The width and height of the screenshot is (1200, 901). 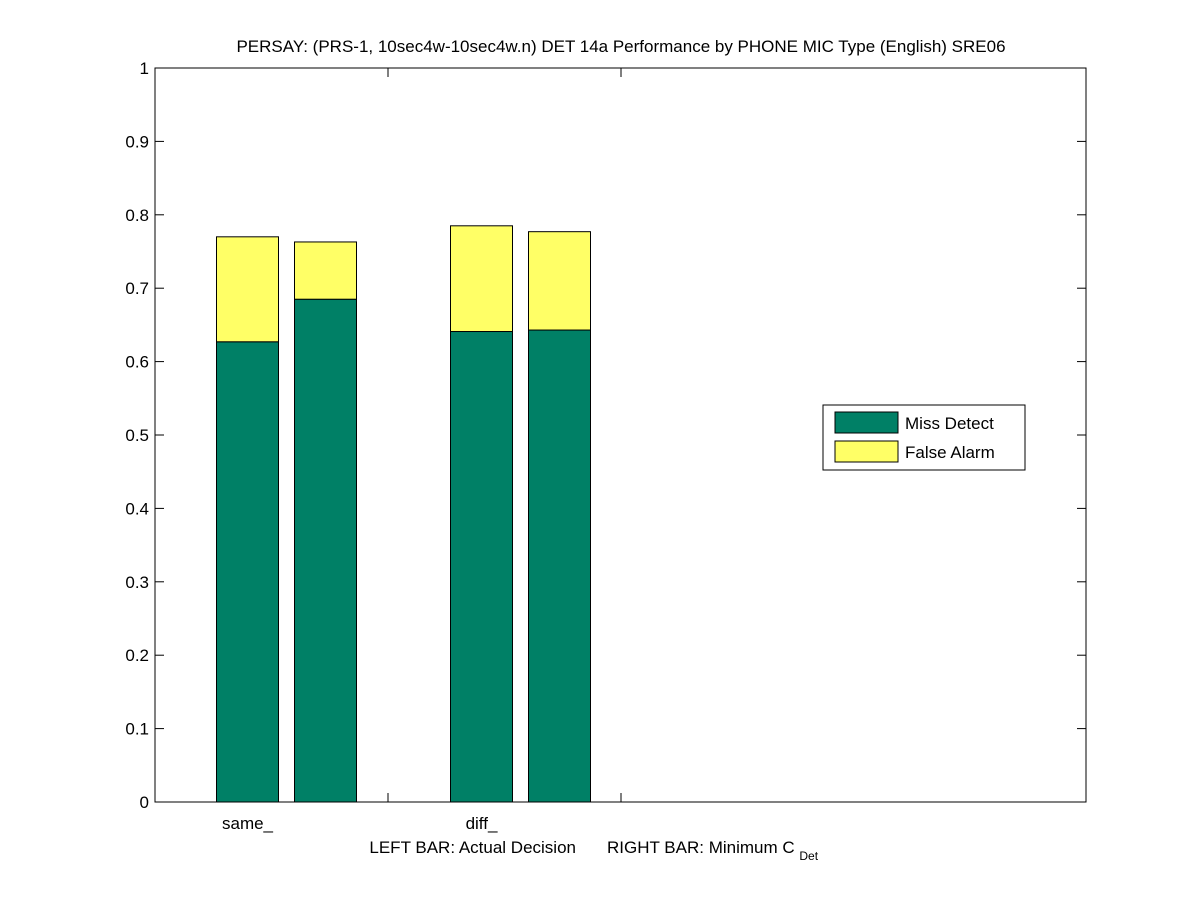 I want to click on x-axis-label-right: RIGHT BAR: Minimum C Det, so click(x=713, y=850).